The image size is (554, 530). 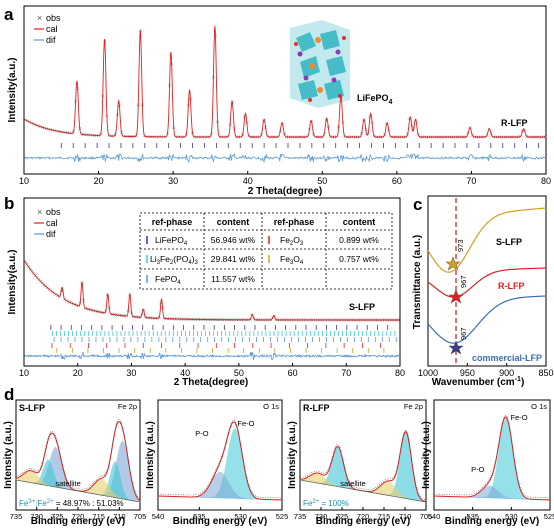 I want to click on x-tick-label: 730, so click(x=36, y=516).